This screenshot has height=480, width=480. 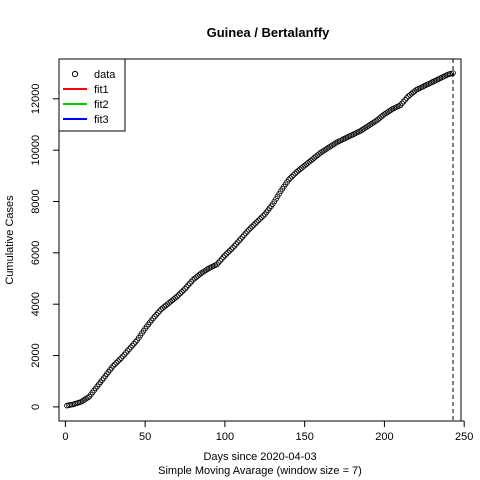 I want to click on x-axis-label: Days since 2020-04-03, so click(x=259, y=457).